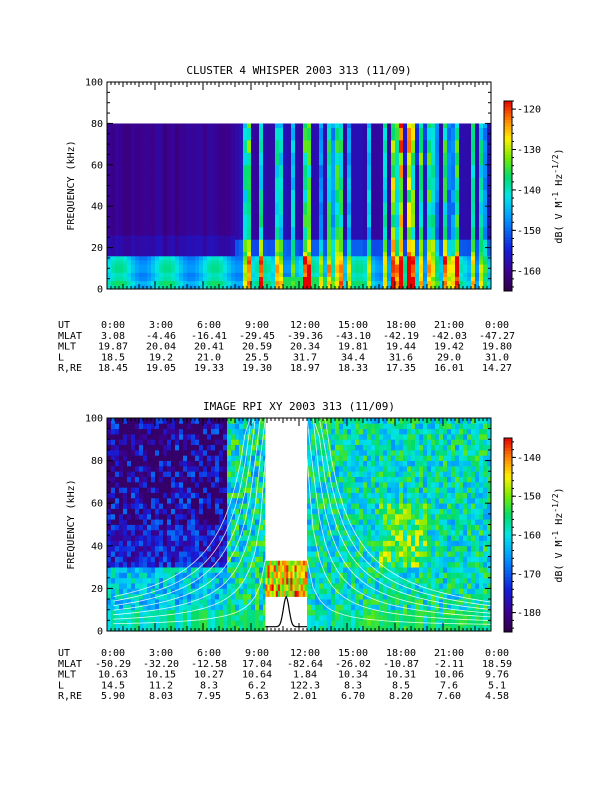 This screenshot has width=600, height=800. I want to click on ephemeris-value: 19.80, so click(497, 347).